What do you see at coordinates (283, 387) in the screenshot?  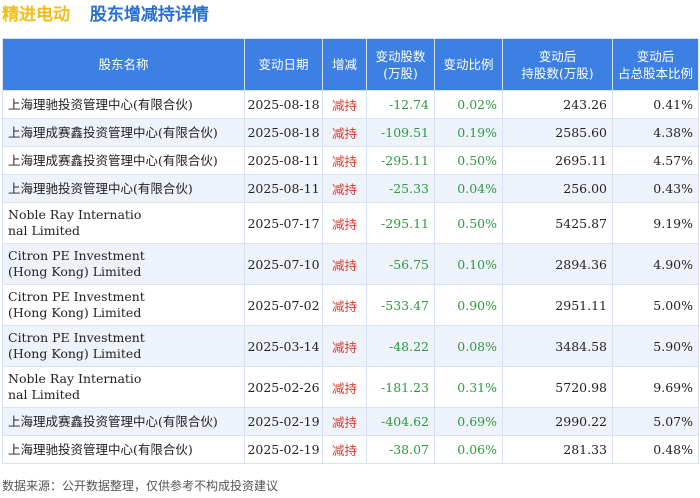 I see `change-date-cell: 2025-02-26` at bounding box center [283, 387].